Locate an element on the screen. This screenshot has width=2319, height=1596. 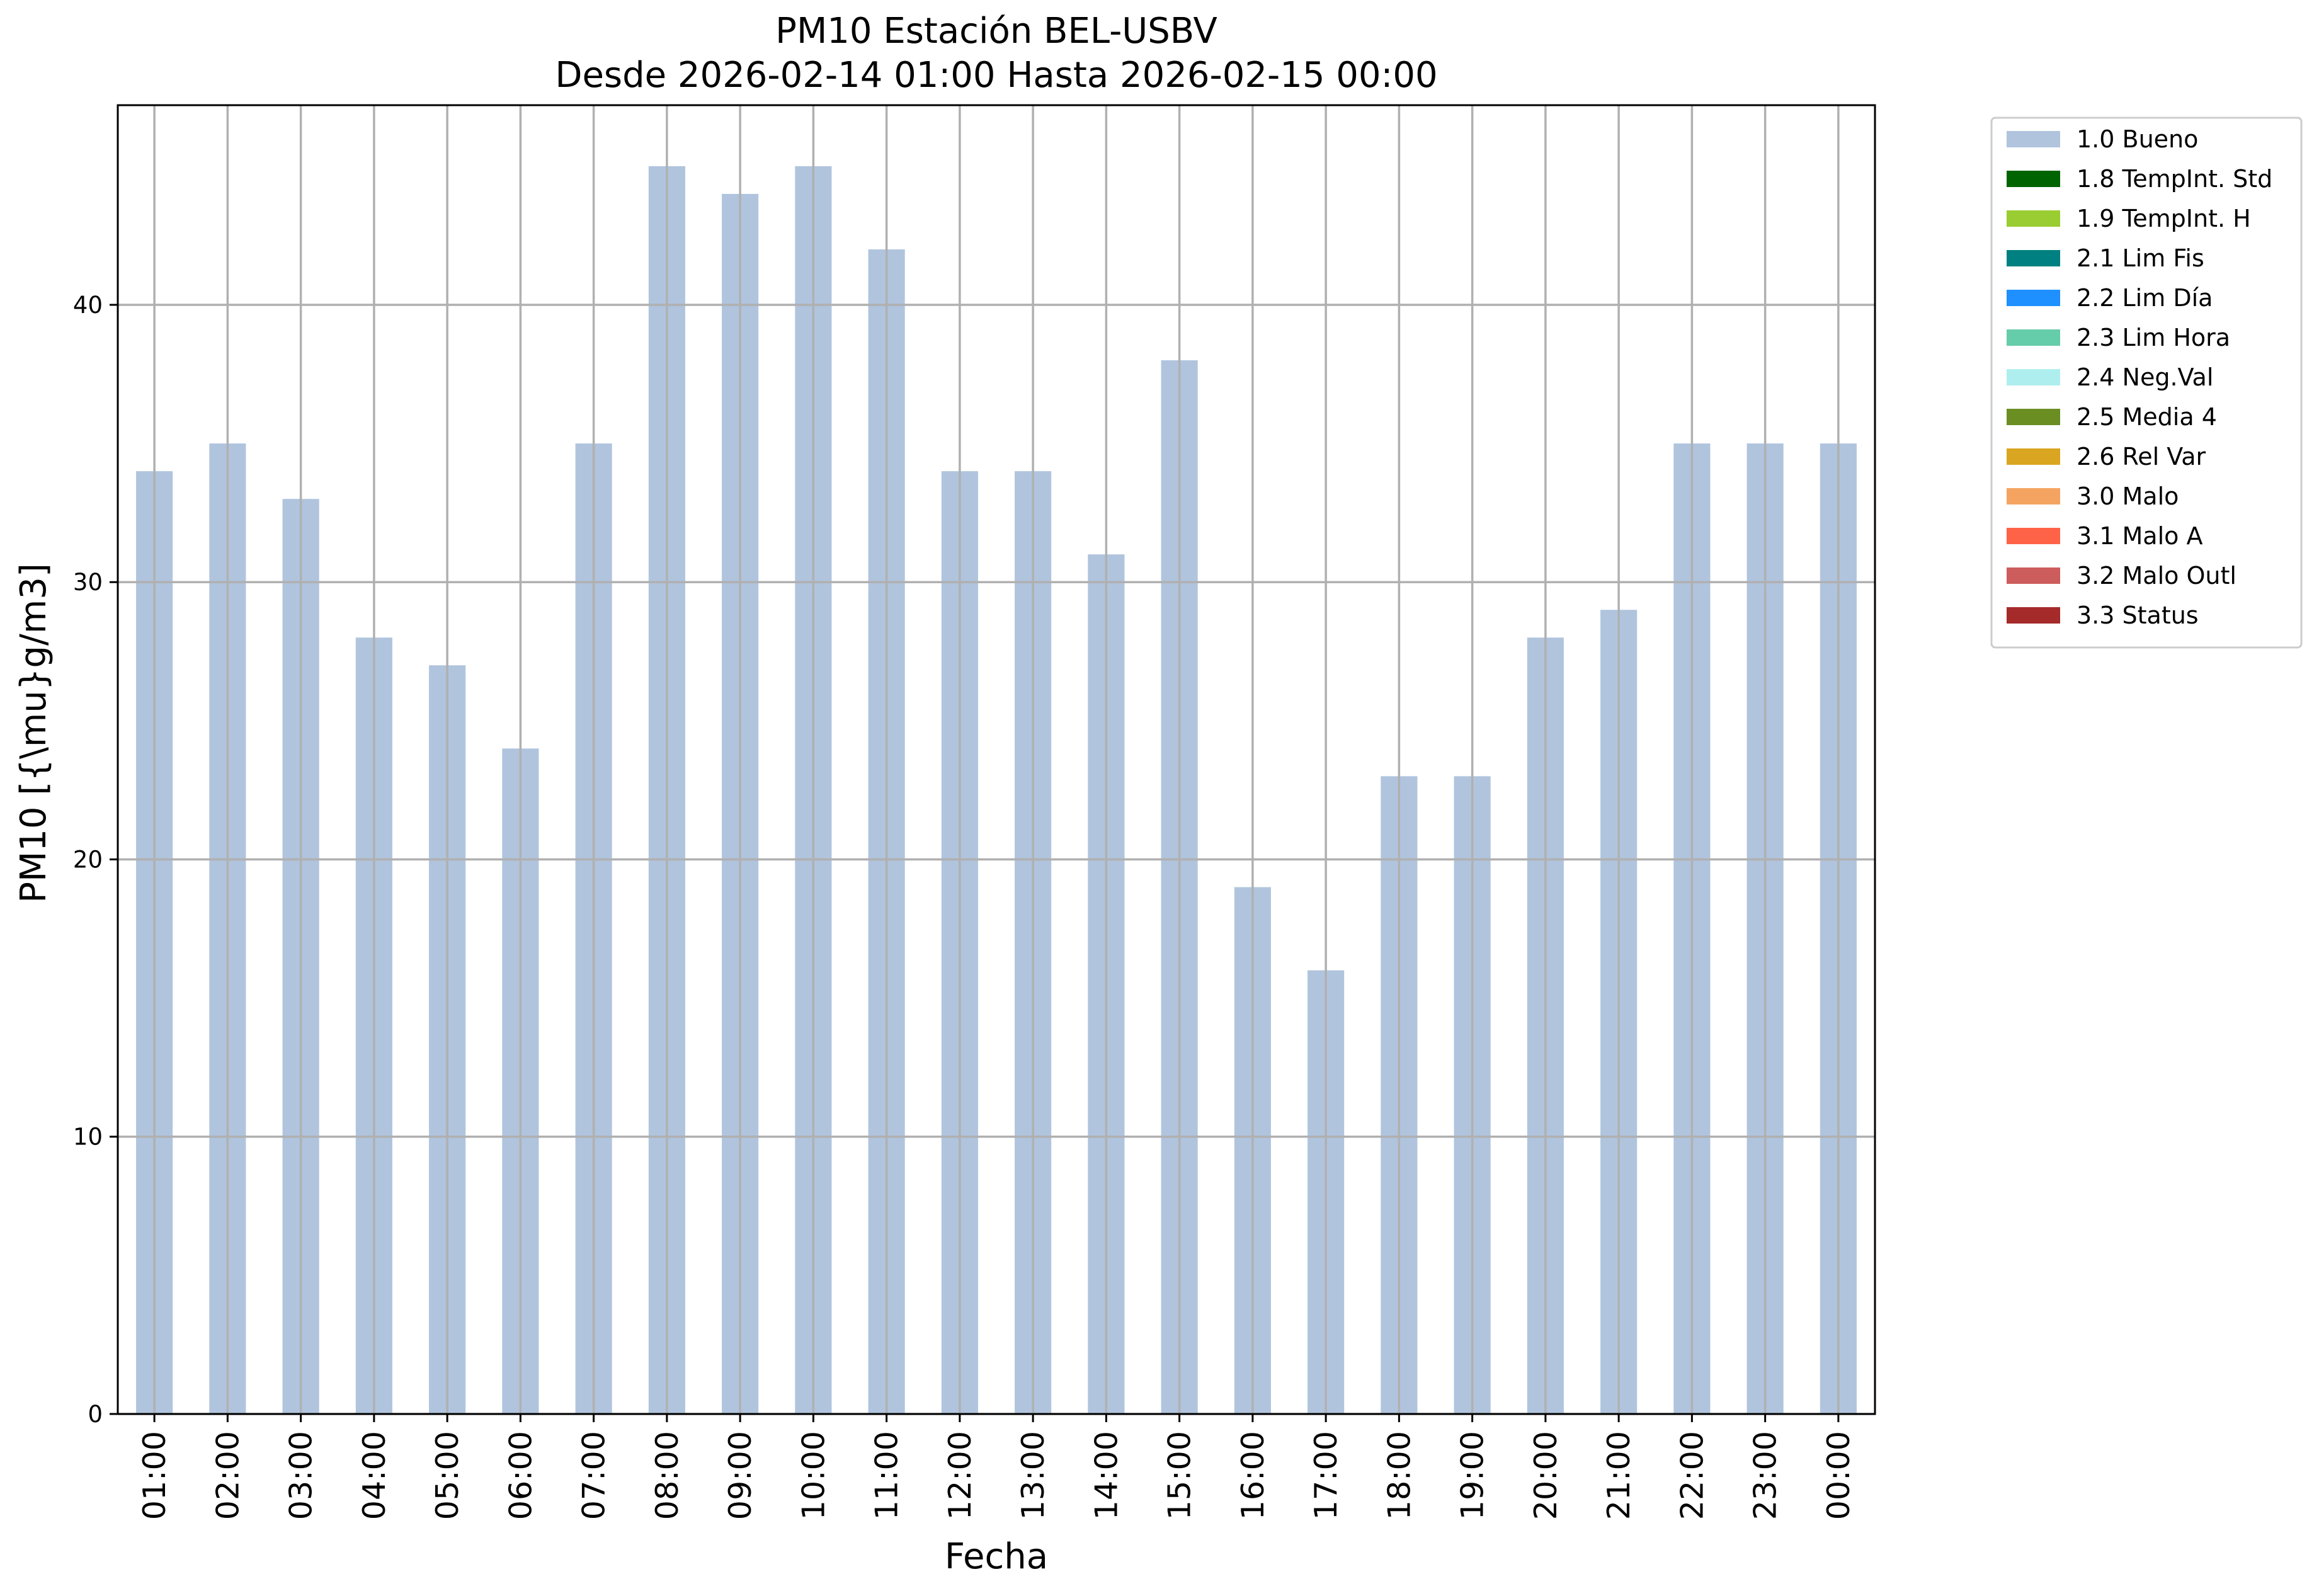
x-tick-label: 17:00 is located at coordinates (1326, 1475).